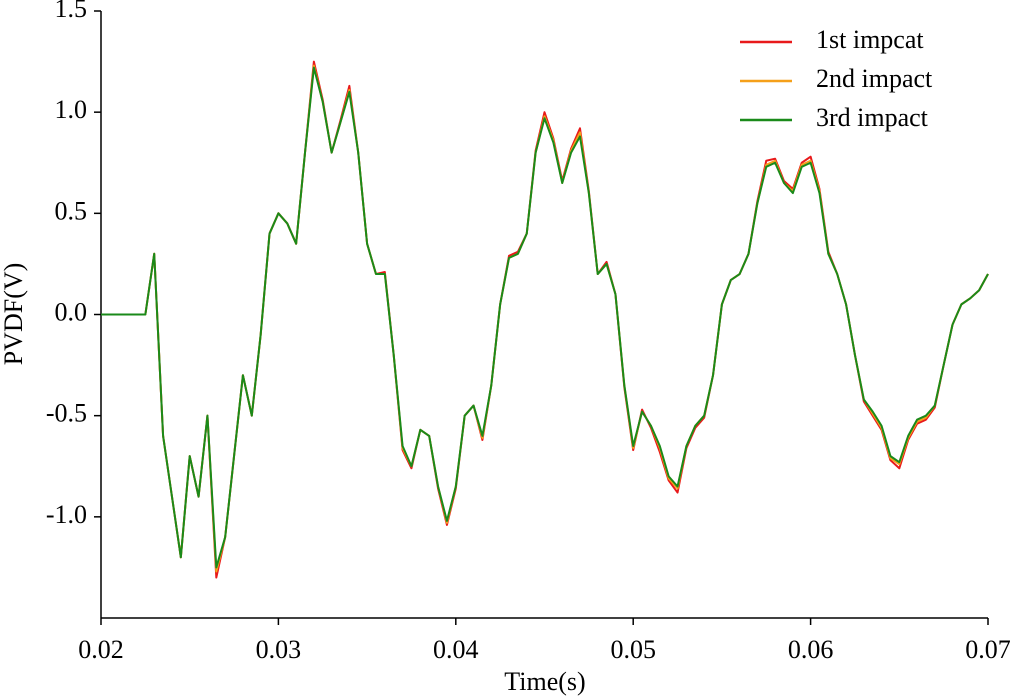  Describe the element at coordinates (633, 649) in the screenshot. I see `x-tick-label: 0.05` at that location.